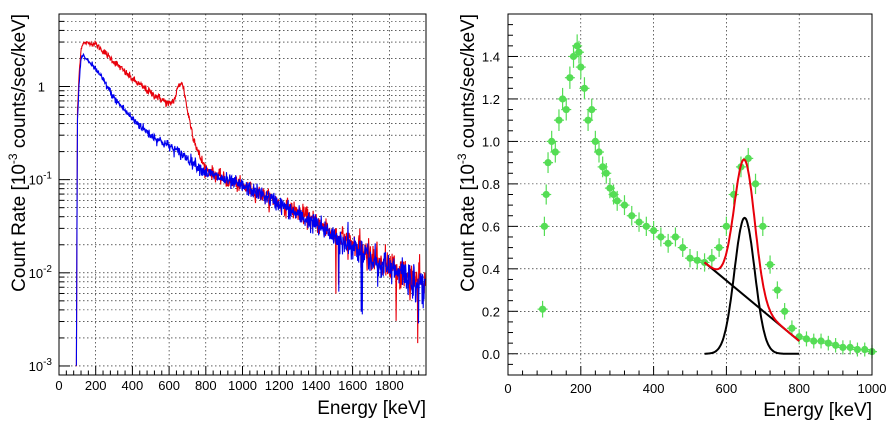 Image resolution: width=896 pixels, height=422 pixels. What do you see at coordinates (371, 408) in the screenshot?
I see `left-x-axis-title: Energy [keV]` at bounding box center [371, 408].